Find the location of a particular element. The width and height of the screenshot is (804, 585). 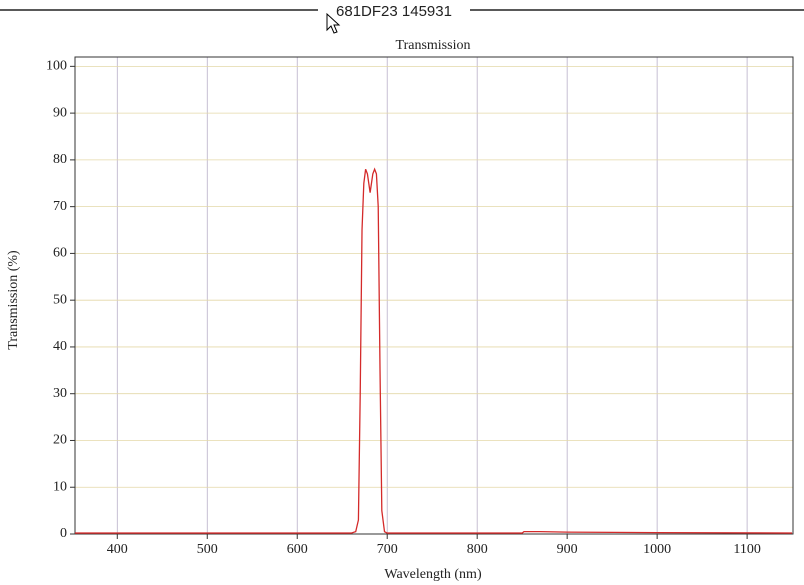

y-axis-label: Transmission (%) is located at coordinates (13, 300).